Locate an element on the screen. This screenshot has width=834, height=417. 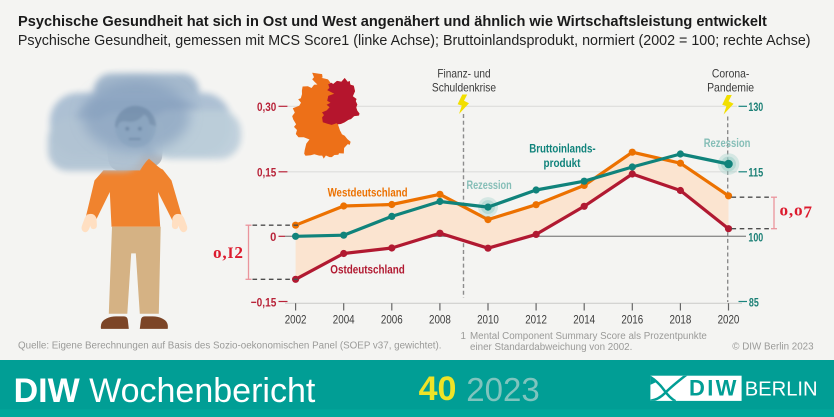
svg-text: 100 is located at coordinates (755, 237).